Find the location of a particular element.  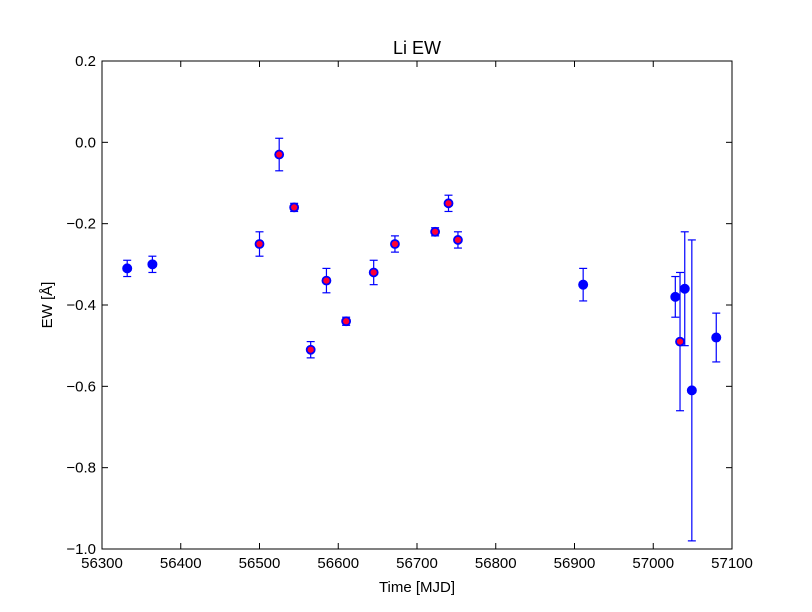

x-axis-label: Time [MJD] is located at coordinates (417, 587).